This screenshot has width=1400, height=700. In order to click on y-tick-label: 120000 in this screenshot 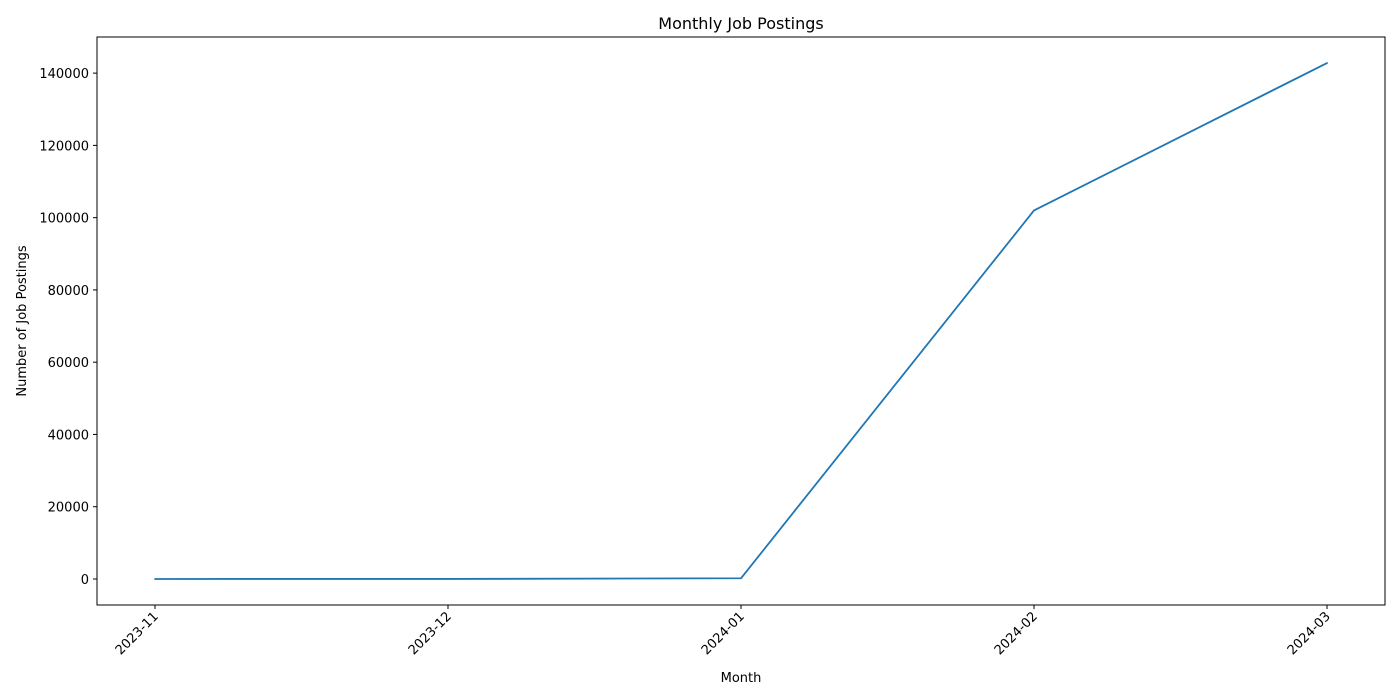, I will do `click(64, 146)`.